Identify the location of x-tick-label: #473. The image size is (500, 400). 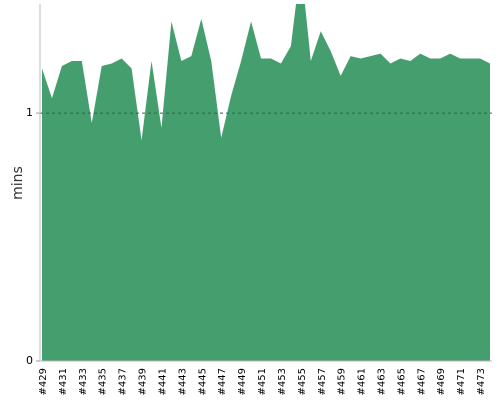
(481, 381).